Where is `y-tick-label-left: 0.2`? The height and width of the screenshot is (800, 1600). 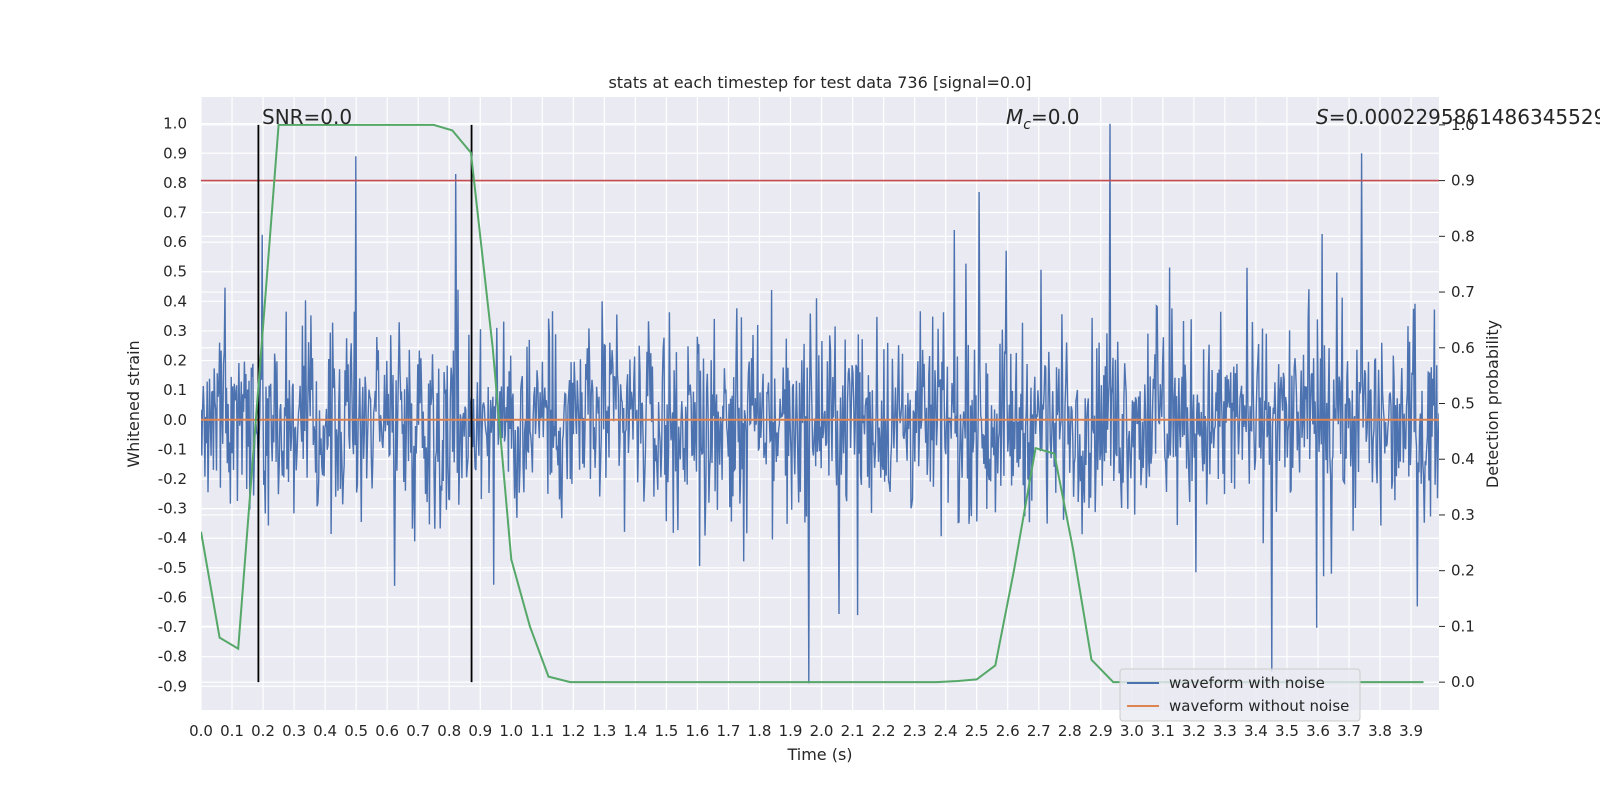
y-tick-label-left: 0.2 is located at coordinates (175, 361).